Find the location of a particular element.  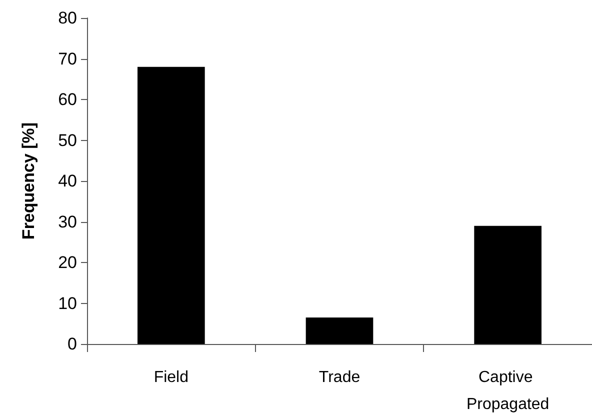

y-tick-label: 20 is located at coordinates (67, 262).